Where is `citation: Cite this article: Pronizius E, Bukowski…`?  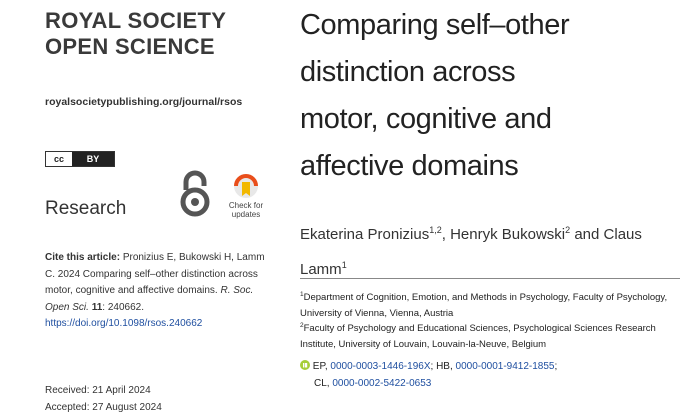
citation: Cite this article: Pronizius E, Bukowski… is located at coordinates (161, 291).